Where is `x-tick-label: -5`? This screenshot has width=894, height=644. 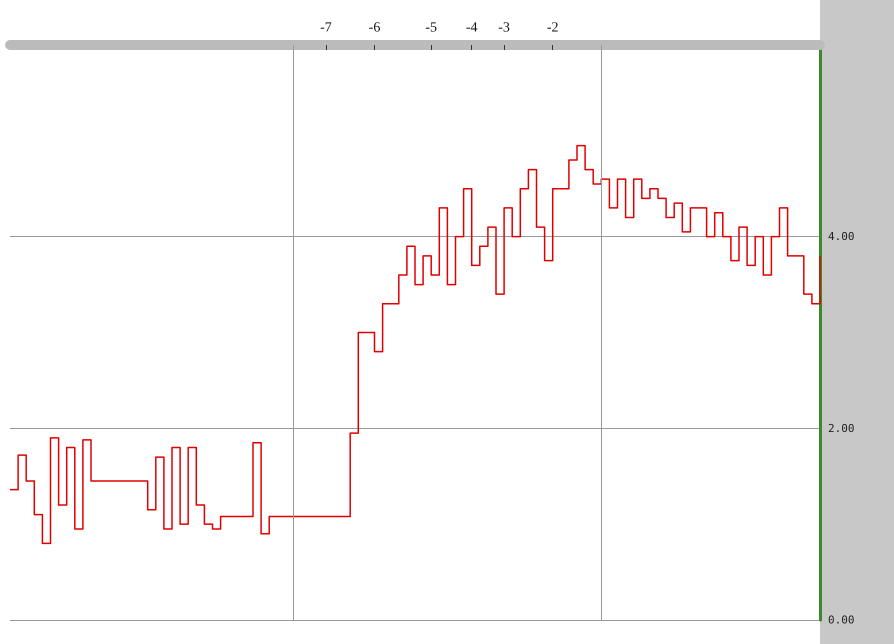 x-tick-label: -5 is located at coordinates (431, 28).